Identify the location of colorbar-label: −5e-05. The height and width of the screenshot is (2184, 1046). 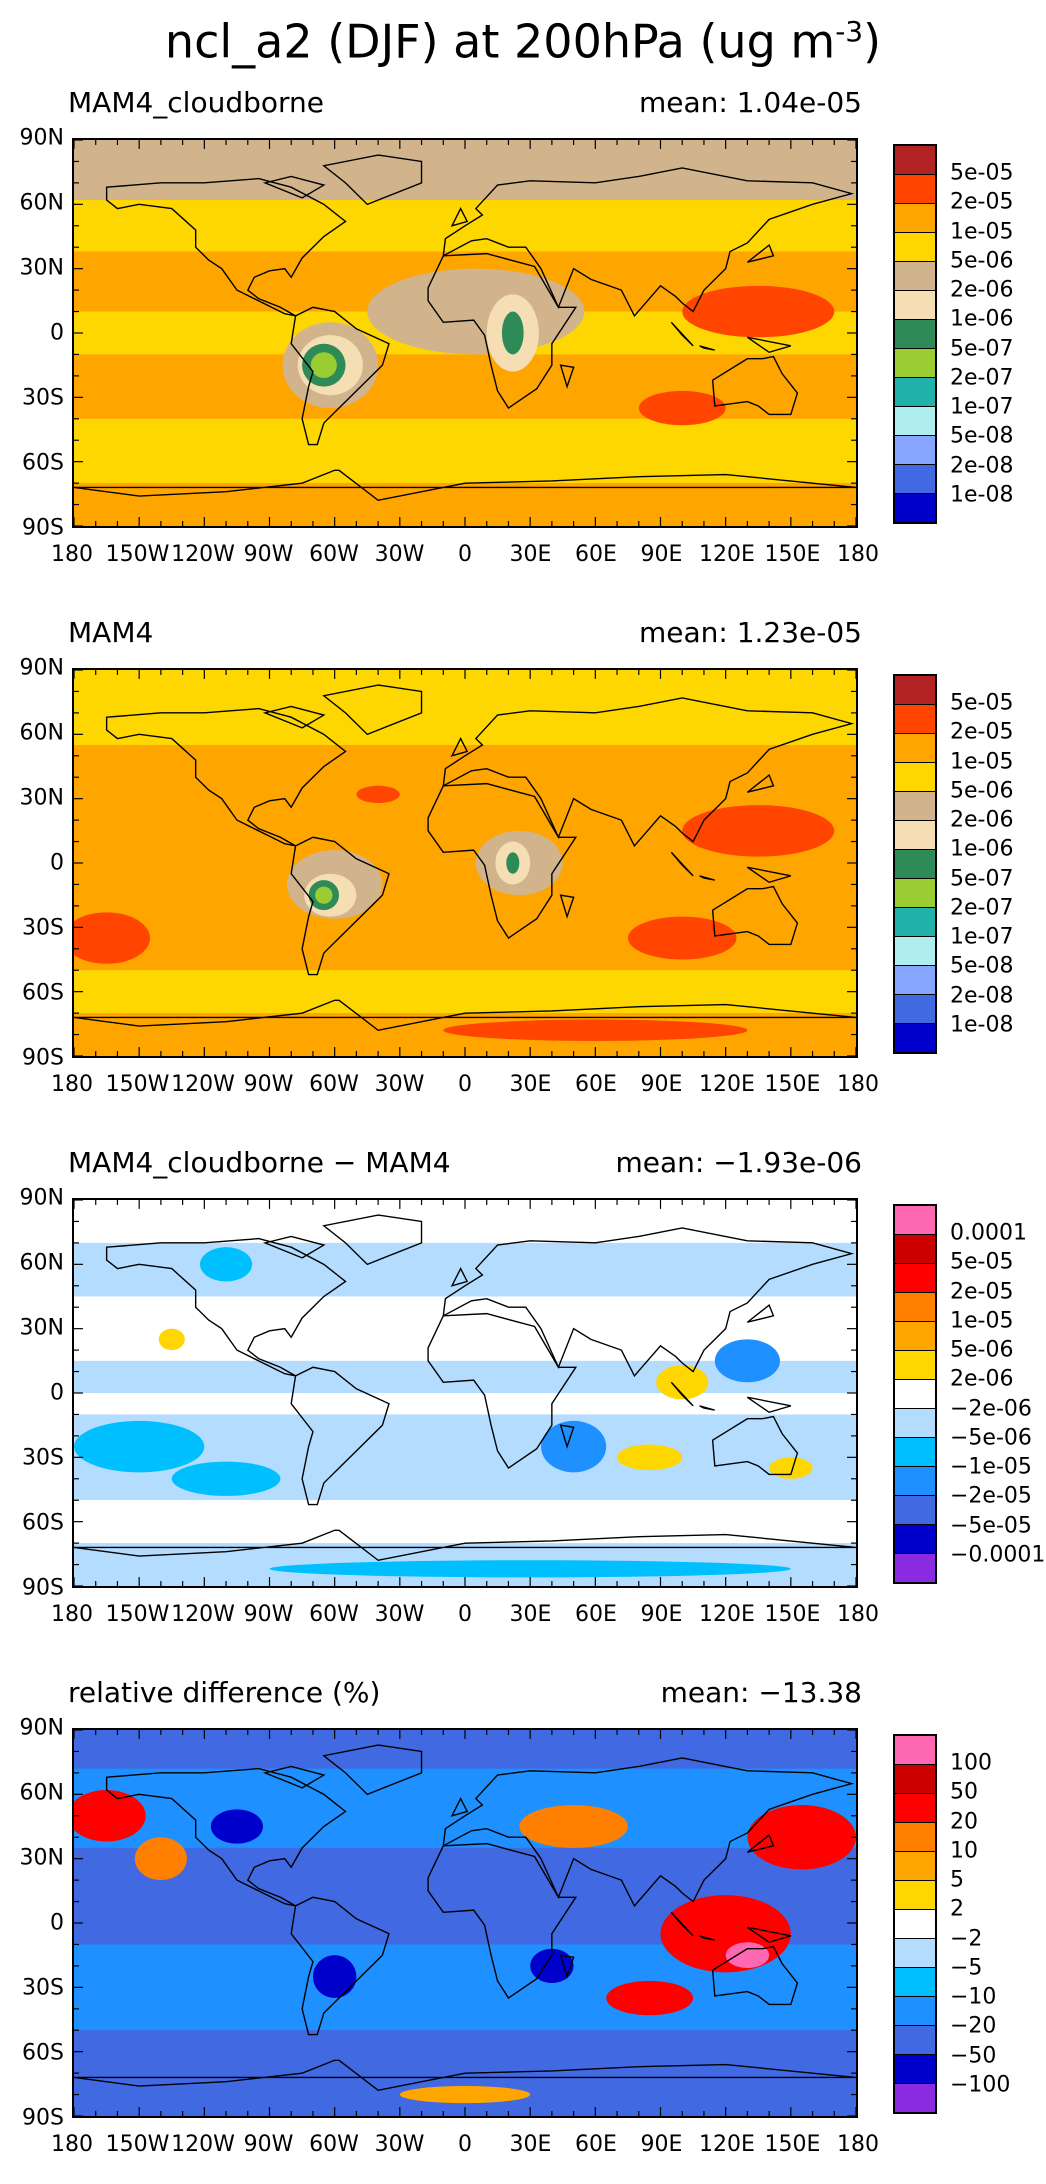
(991, 1526).